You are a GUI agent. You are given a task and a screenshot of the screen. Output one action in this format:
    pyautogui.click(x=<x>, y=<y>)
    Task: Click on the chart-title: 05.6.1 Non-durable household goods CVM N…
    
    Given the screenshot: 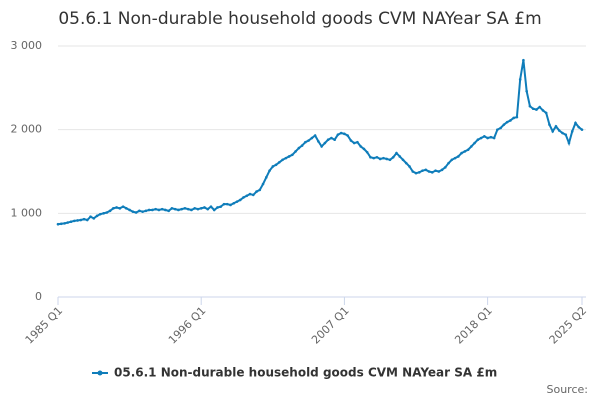 What is the action you would take?
    pyautogui.click(x=299, y=19)
    